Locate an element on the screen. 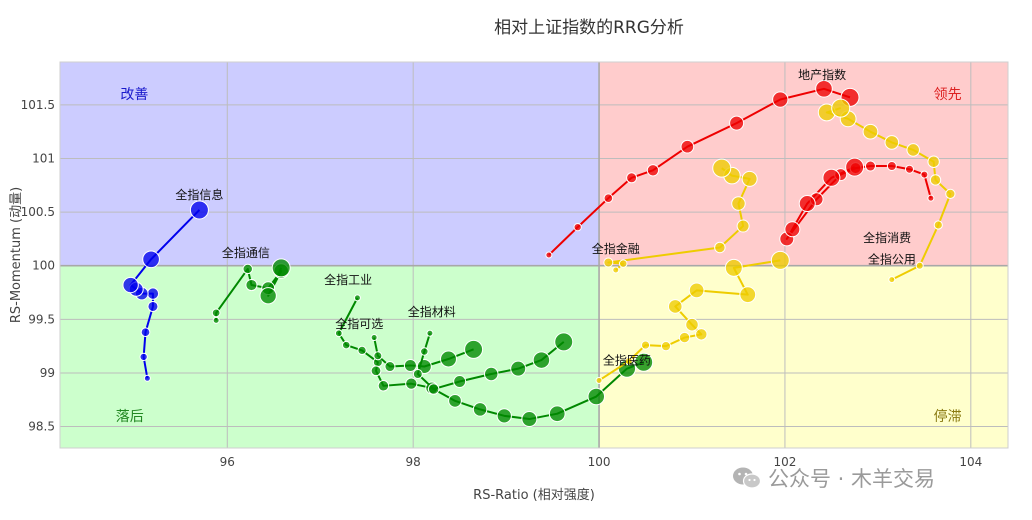 Image resolution: width=1032 pixels, height=520 pixels. series-label: 全指公用 is located at coordinates (892, 259).